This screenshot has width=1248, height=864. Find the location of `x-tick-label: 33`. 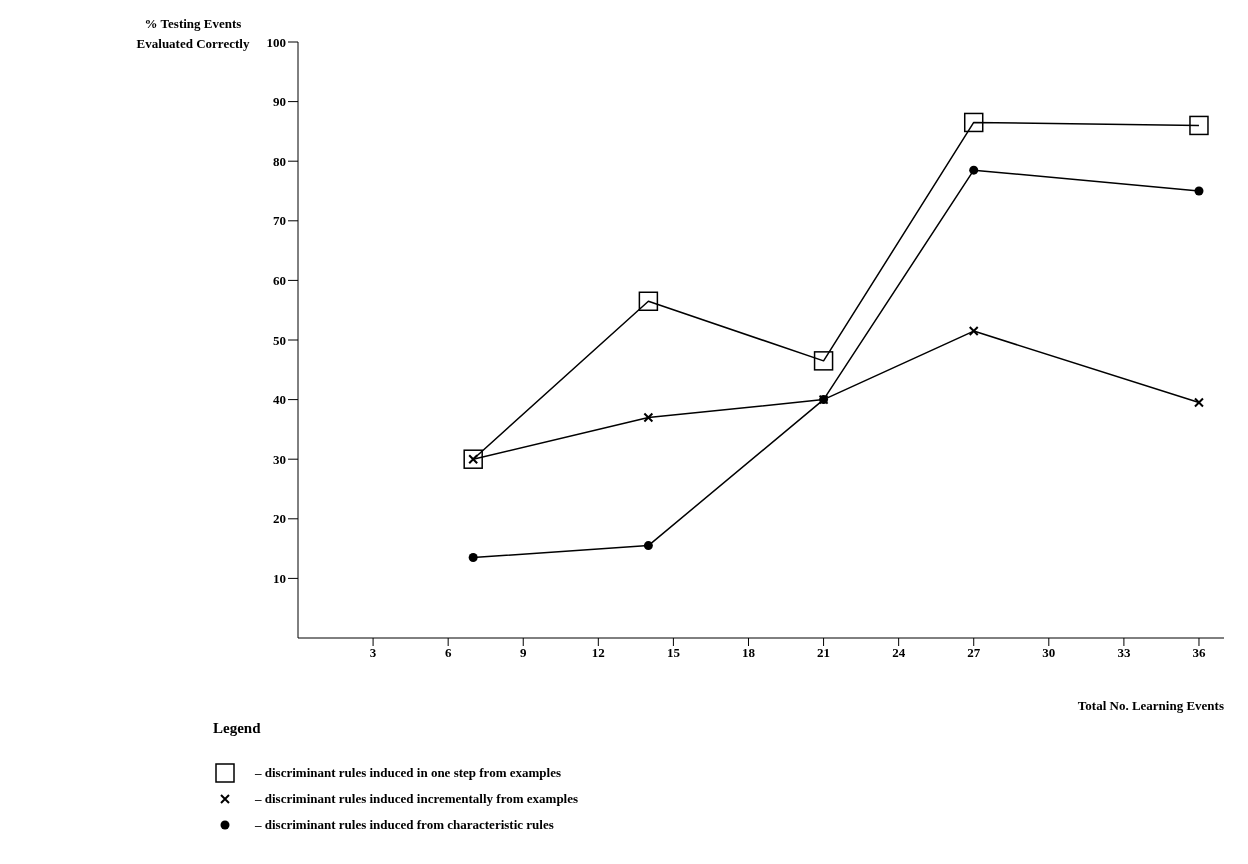

x-tick-label: 33 is located at coordinates (1124, 653).